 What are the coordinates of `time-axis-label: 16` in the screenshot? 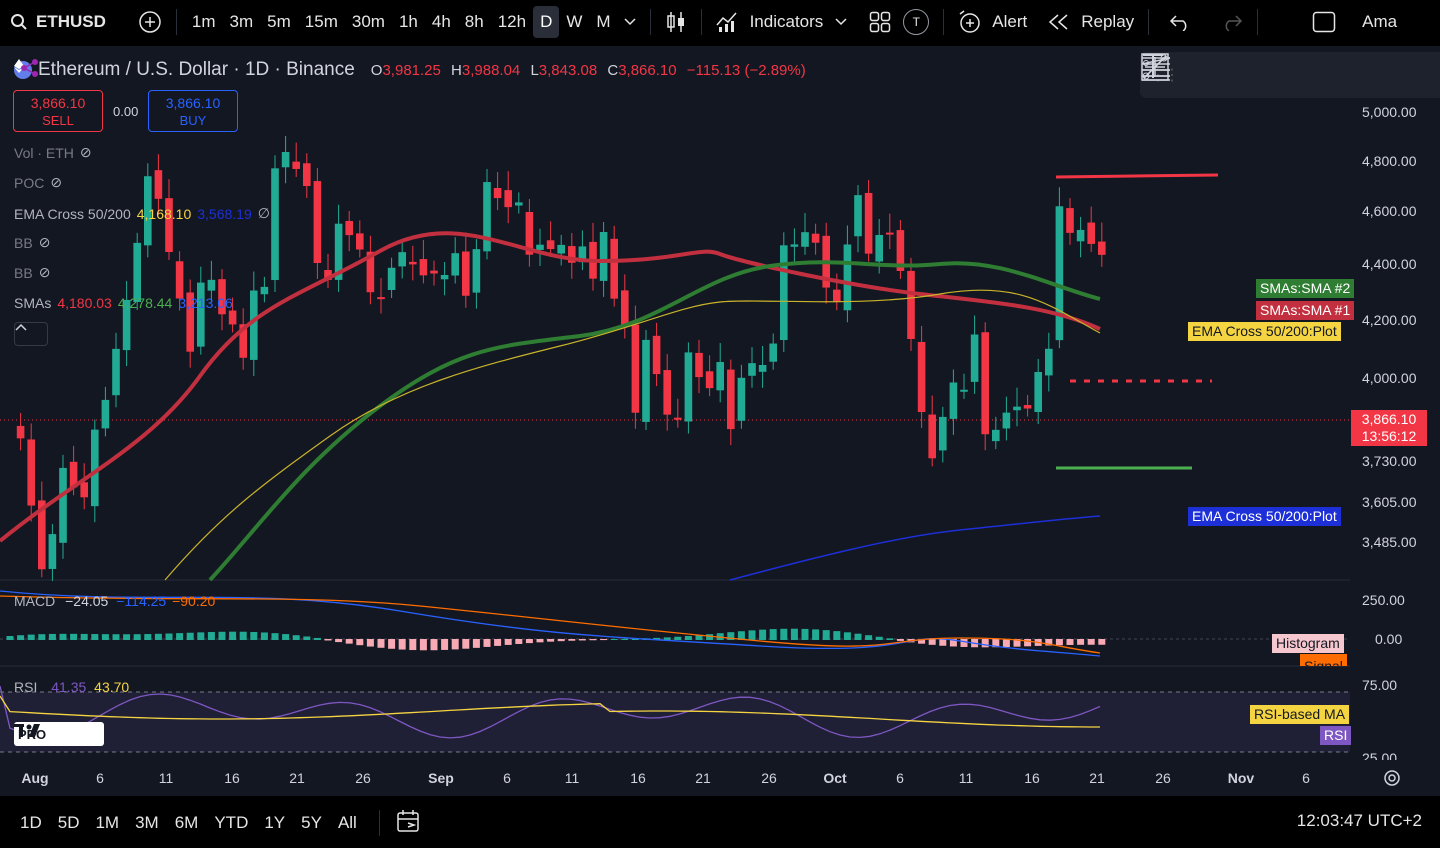 It's located at (232, 778).